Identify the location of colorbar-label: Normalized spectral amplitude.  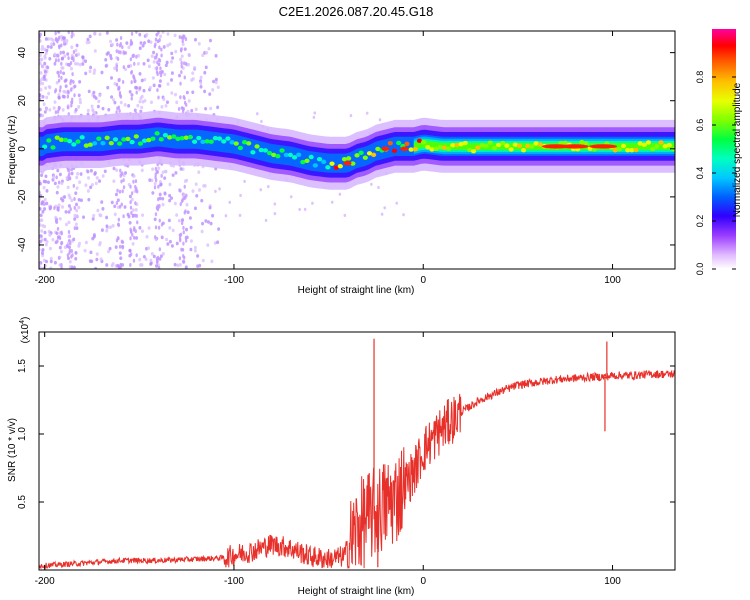
(737, 149).